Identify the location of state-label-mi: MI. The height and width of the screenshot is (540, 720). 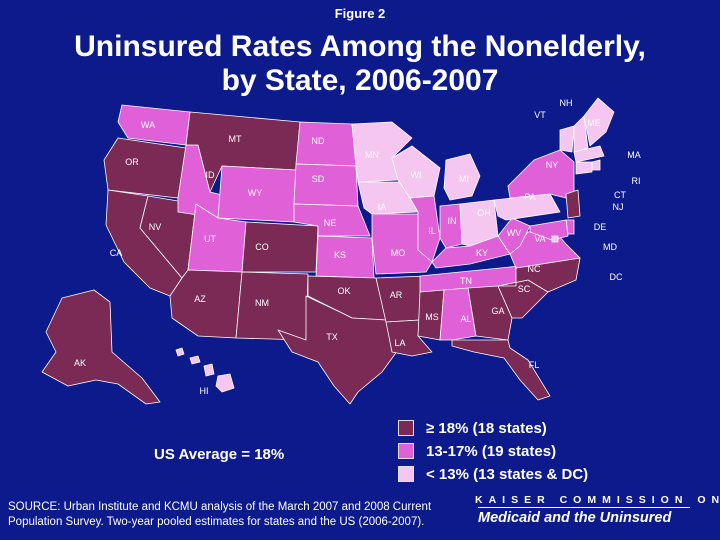
(464, 179).